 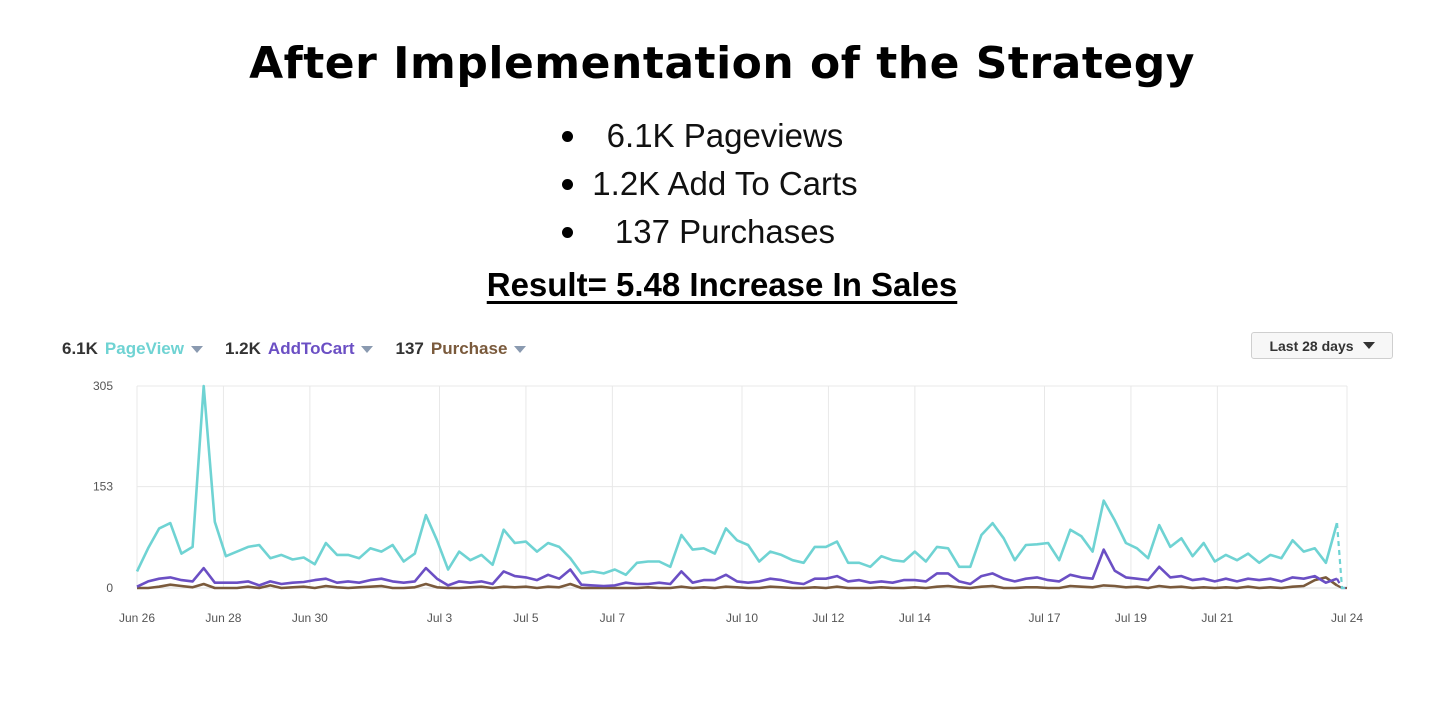 I want to click on y-tick-label: 305, so click(x=103, y=386).